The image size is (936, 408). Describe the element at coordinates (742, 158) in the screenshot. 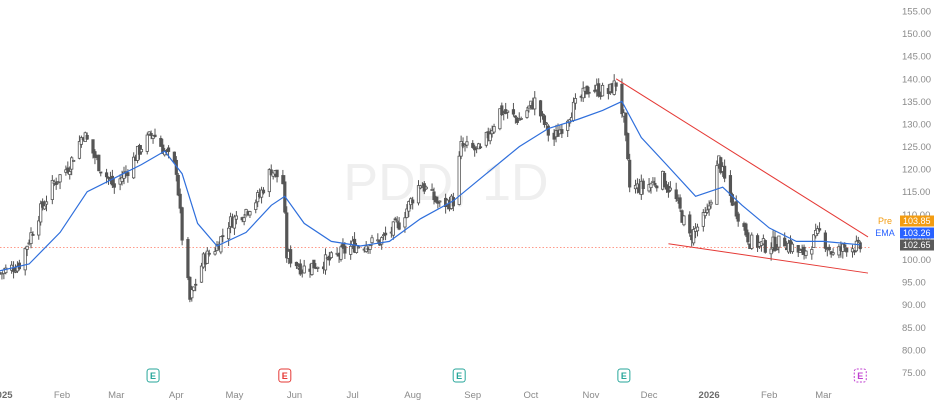

I see `trendline-upper` at that location.